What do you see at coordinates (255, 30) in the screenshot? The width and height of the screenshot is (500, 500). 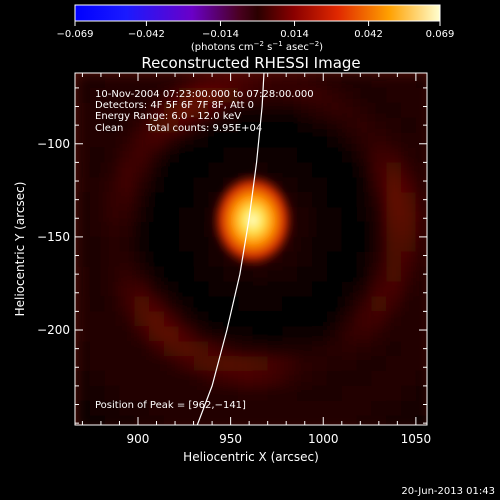 I see `colorbar-ticks: −0.069 −0.042 −0.014 0.014 0.042 0.069` at bounding box center [255, 30].